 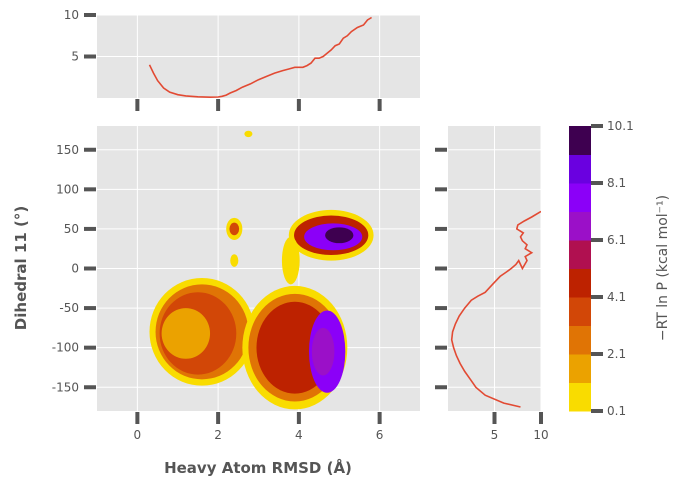 What do you see at coordinates (616, 183) in the screenshot?
I see `colorbar-tick-label: 8.1` at bounding box center [616, 183].